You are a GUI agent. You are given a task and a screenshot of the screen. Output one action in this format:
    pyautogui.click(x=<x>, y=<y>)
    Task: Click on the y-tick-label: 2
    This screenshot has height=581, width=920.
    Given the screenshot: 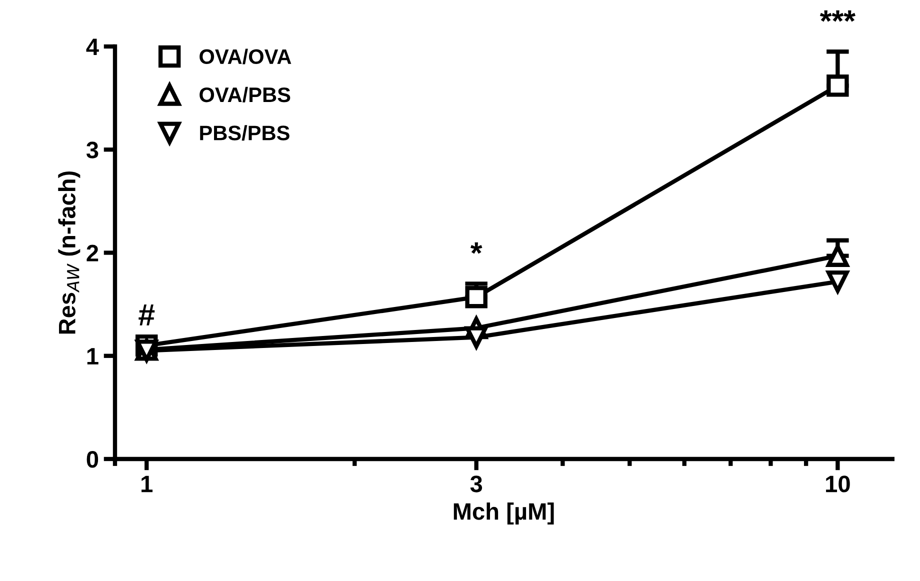 What is the action you would take?
    pyautogui.click(x=92, y=253)
    